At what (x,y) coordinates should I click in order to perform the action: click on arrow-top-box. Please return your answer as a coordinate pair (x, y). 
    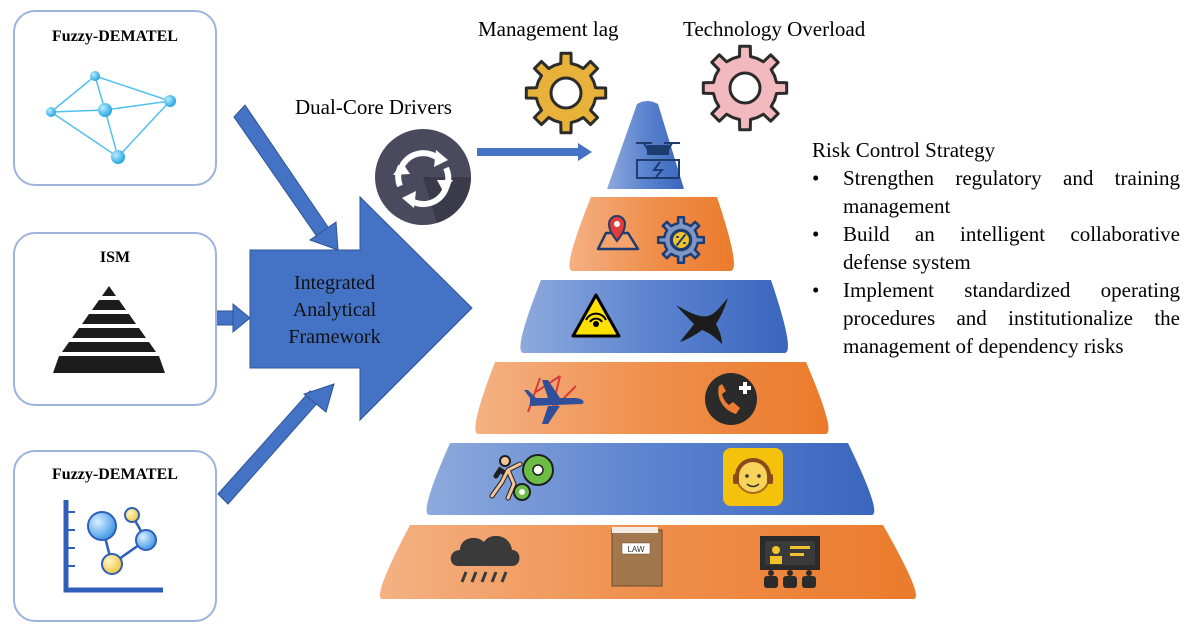
    Looking at the image, I should click on (286, 177).